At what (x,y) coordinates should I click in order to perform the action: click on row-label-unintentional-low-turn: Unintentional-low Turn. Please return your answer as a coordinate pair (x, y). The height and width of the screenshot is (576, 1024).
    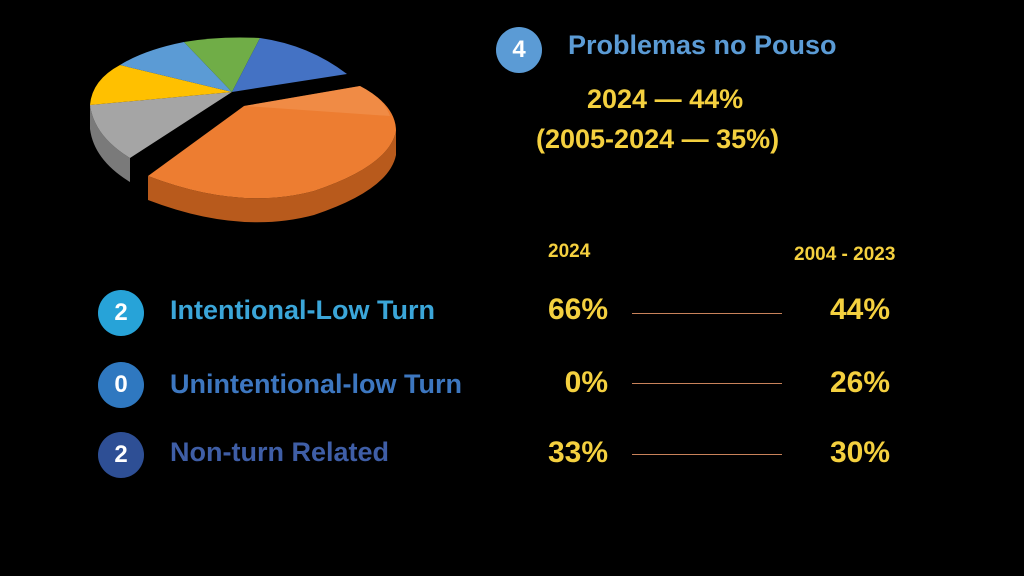
    Looking at the image, I should click on (316, 384).